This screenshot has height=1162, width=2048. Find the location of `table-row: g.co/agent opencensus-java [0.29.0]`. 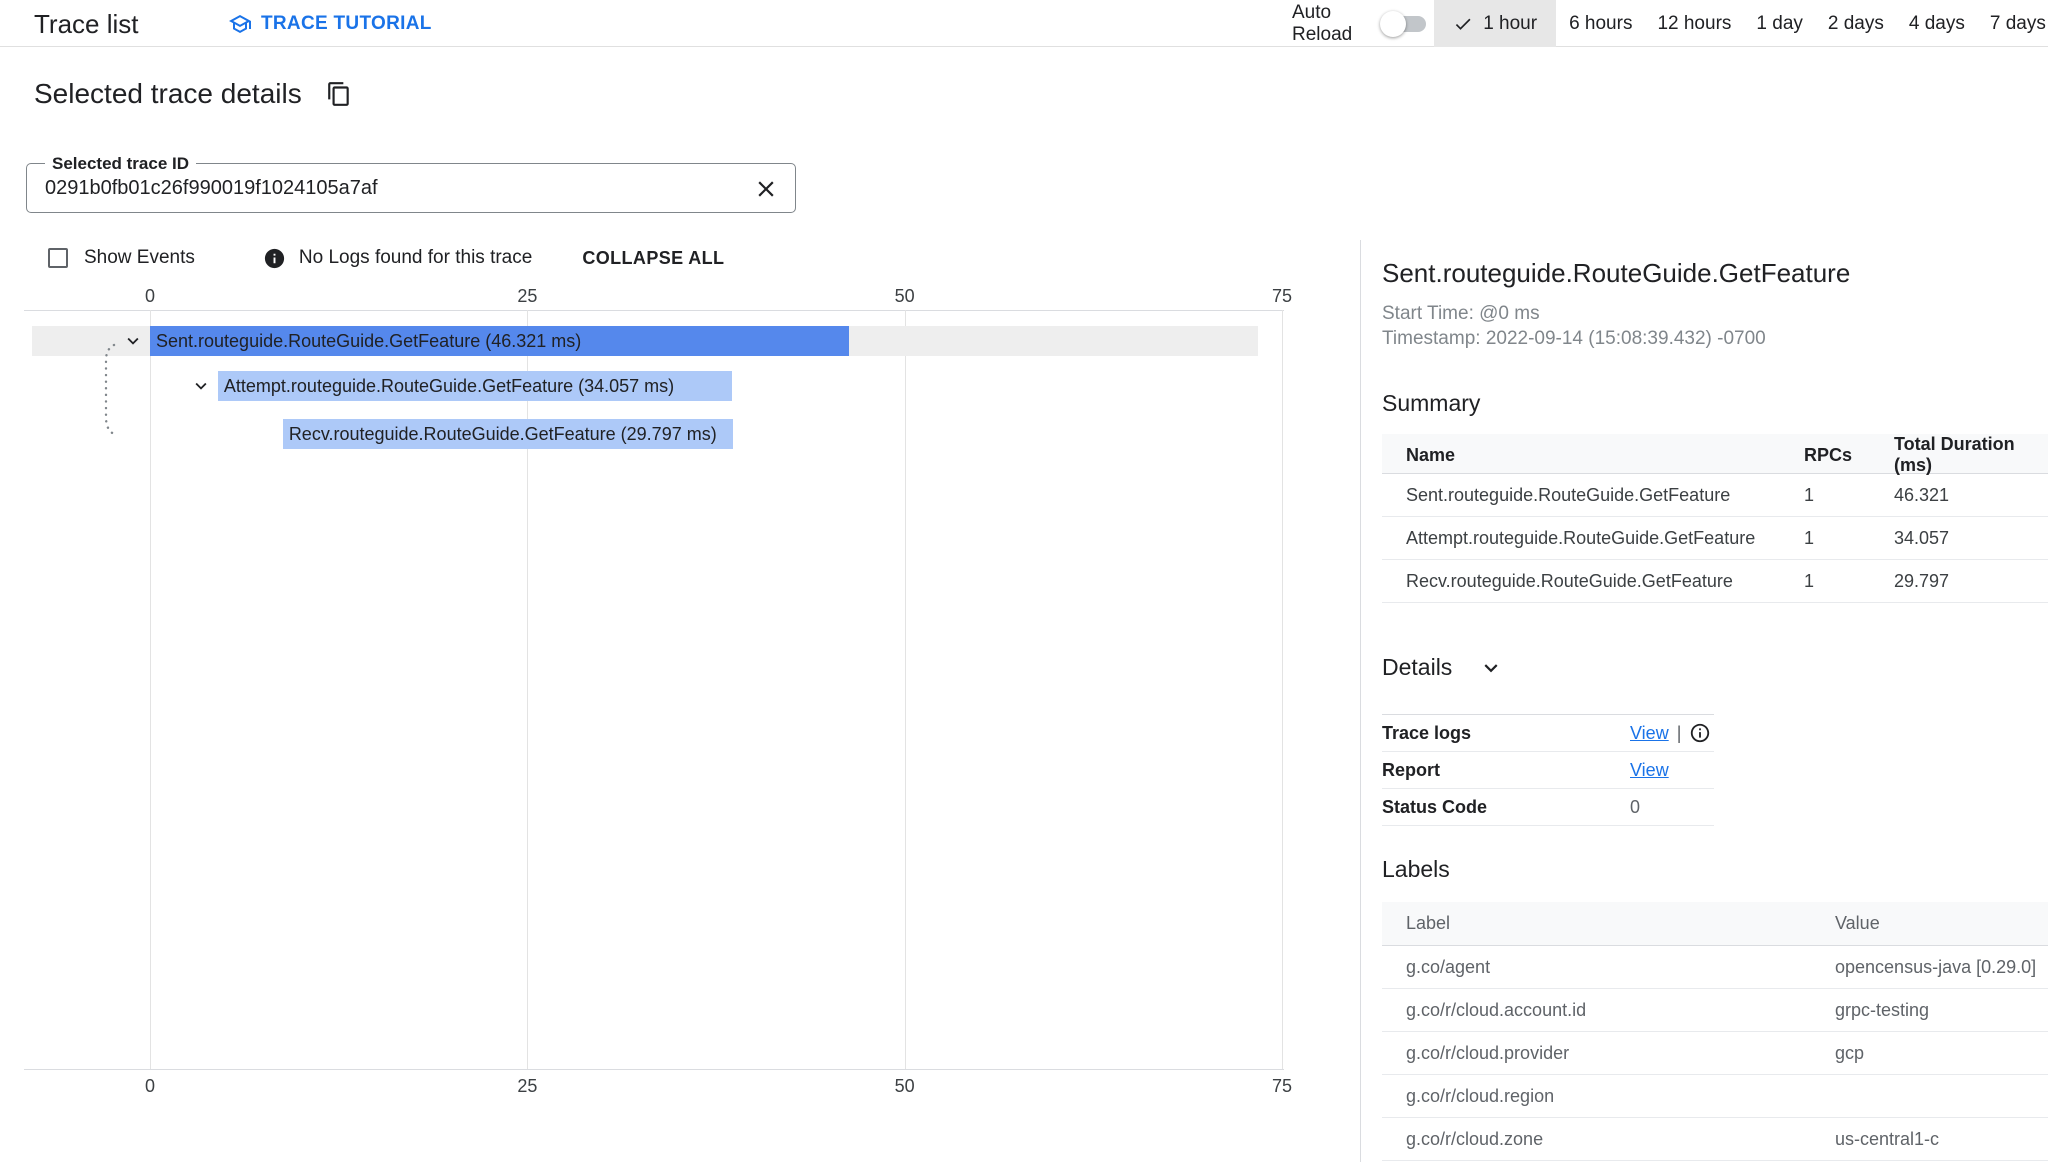

table-row: g.co/agent opencensus-java [0.29.0] is located at coordinates (1715, 967).